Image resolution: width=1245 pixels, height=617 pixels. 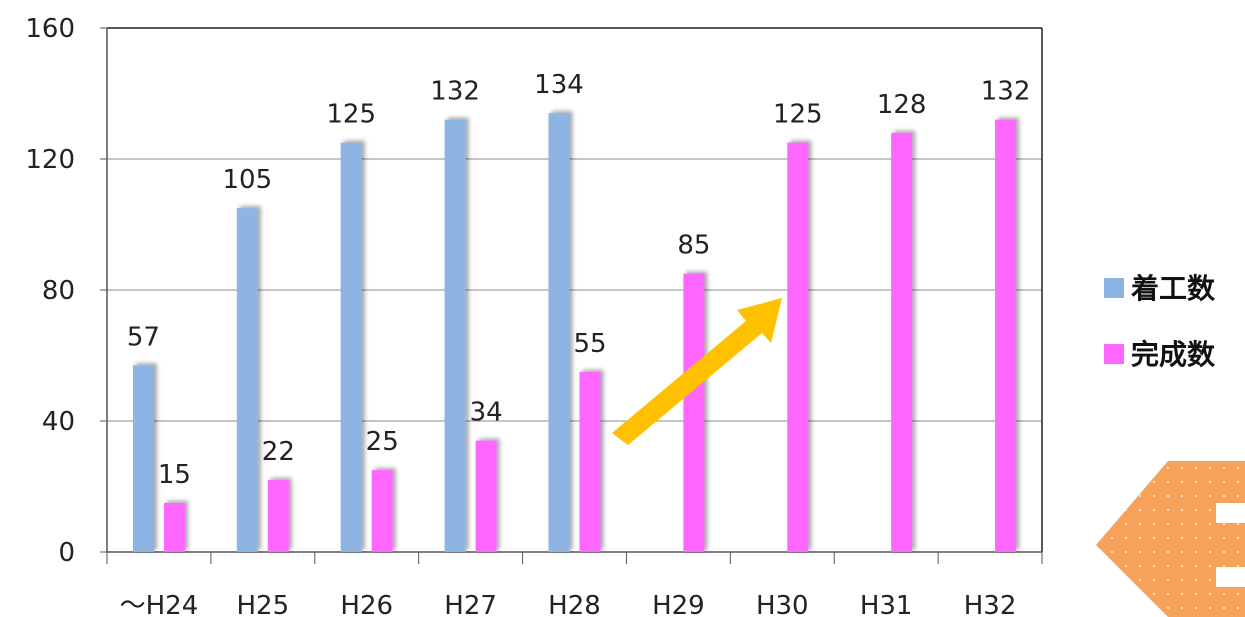 What do you see at coordinates (1173, 354) in the screenshot?
I see `legend-label: 完成数` at bounding box center [1173, 354].